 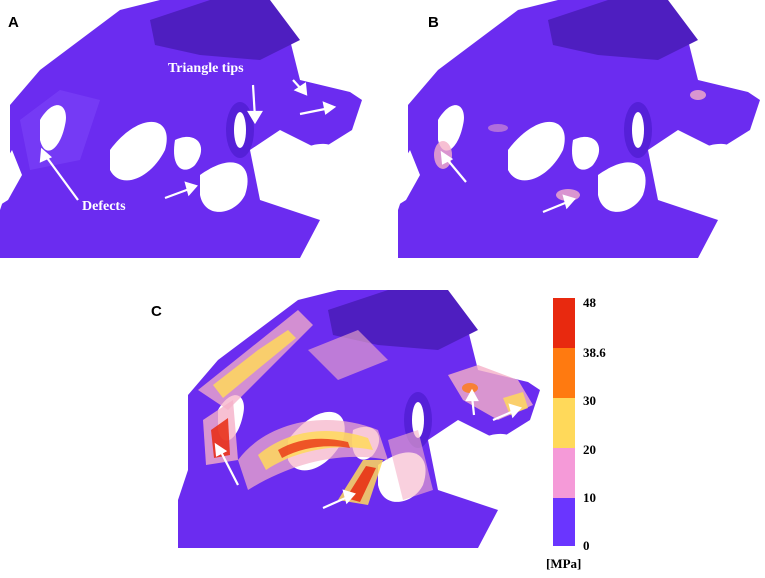 What do you see at coordinates (564, 373) in the screenshot?
I see `colorbar-band-30-38.6` at bounding box center [564, 373].